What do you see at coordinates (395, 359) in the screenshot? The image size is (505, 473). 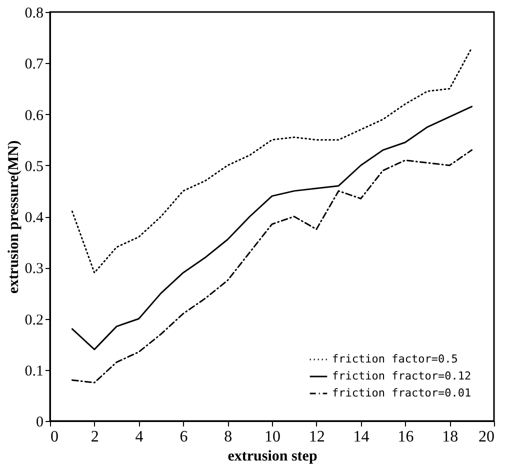 I see `legend-label: friction factor=0.5` at bounding box center [395, 359].